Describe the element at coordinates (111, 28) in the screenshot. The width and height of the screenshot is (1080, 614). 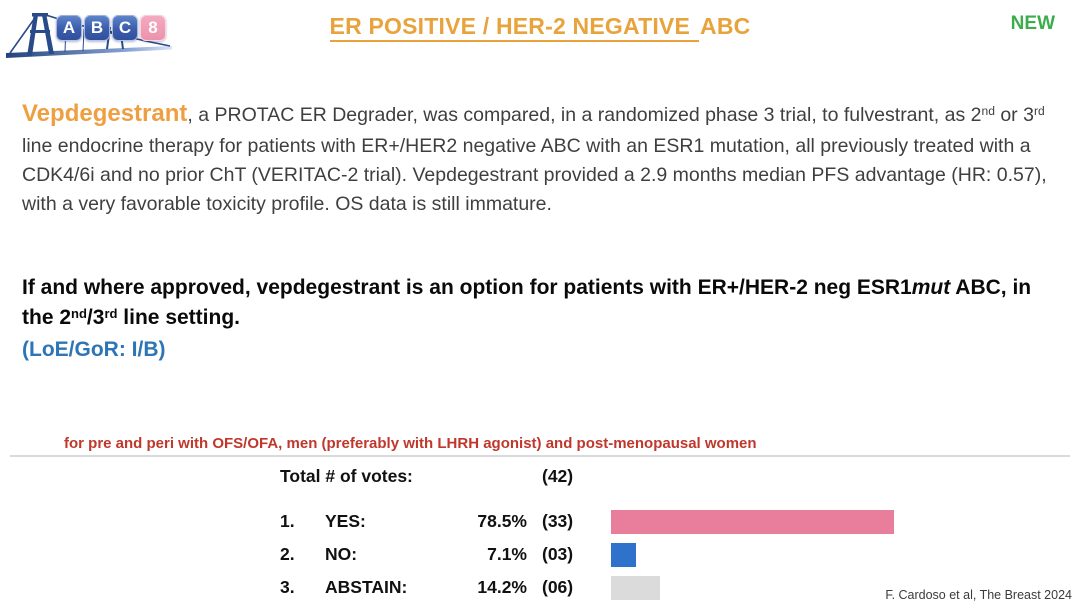
I see `logo-letters: A B C 8` at that location.